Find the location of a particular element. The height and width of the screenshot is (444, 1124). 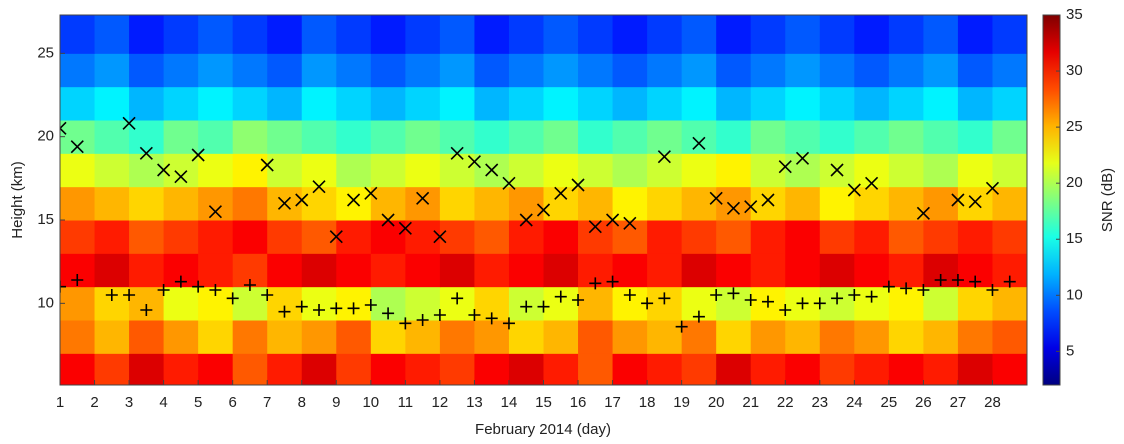

colorbar-tick-label: 15 is located at coordinates (1074, 238).